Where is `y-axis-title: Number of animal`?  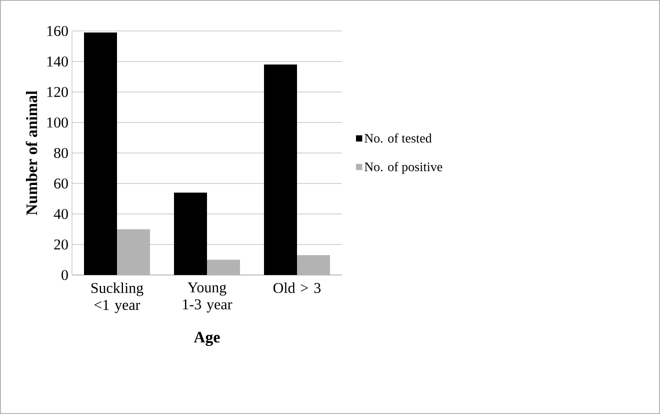
y-axis-title: Number of animal is located at coordinates (32, 153).